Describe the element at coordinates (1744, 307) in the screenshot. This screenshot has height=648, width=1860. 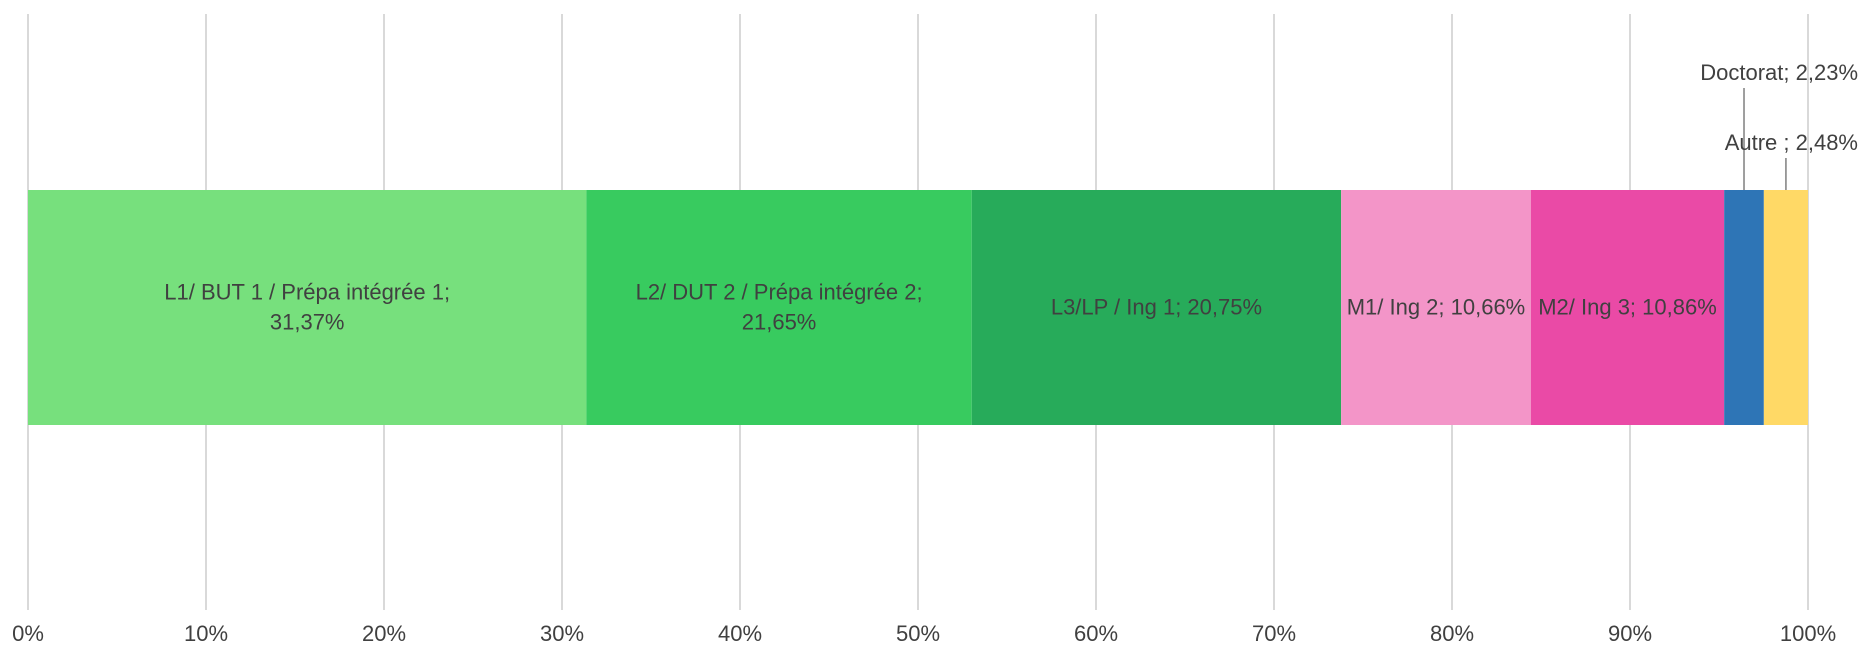
I see `bar-segment-doctorat` at that location.